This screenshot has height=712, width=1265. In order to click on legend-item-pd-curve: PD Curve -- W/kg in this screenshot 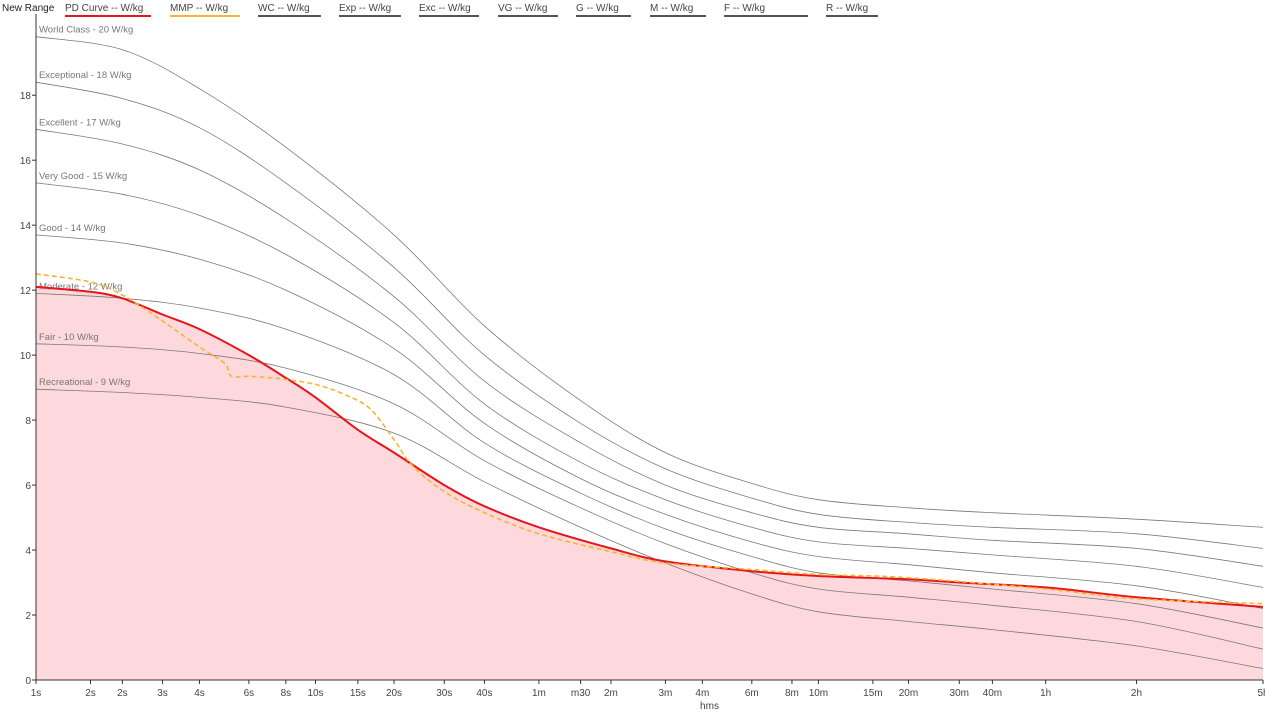, I will do `click(108, 10)`.